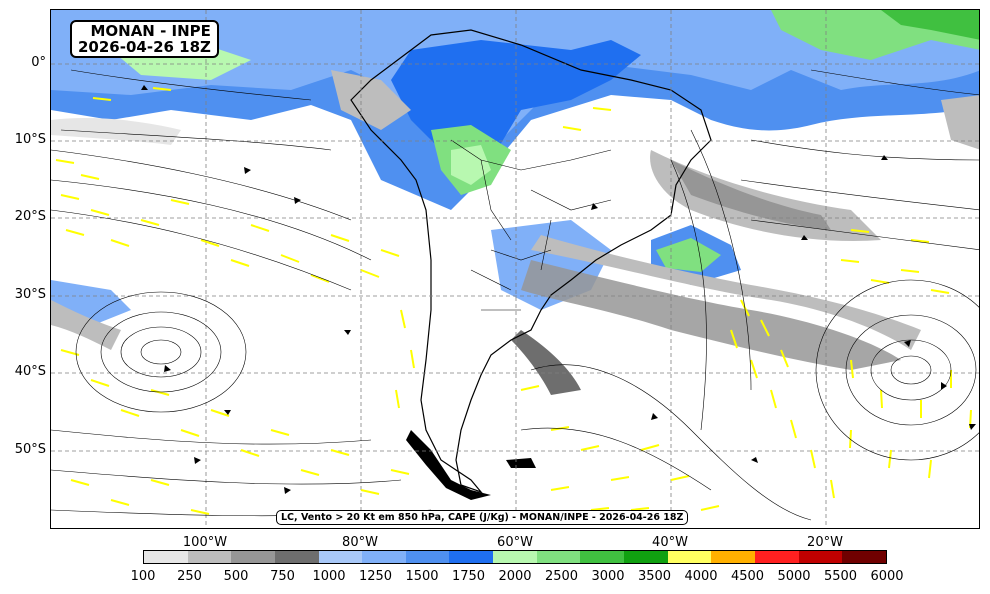  I want to click on colorbar-tick-label: 5000, so click(794, 576).